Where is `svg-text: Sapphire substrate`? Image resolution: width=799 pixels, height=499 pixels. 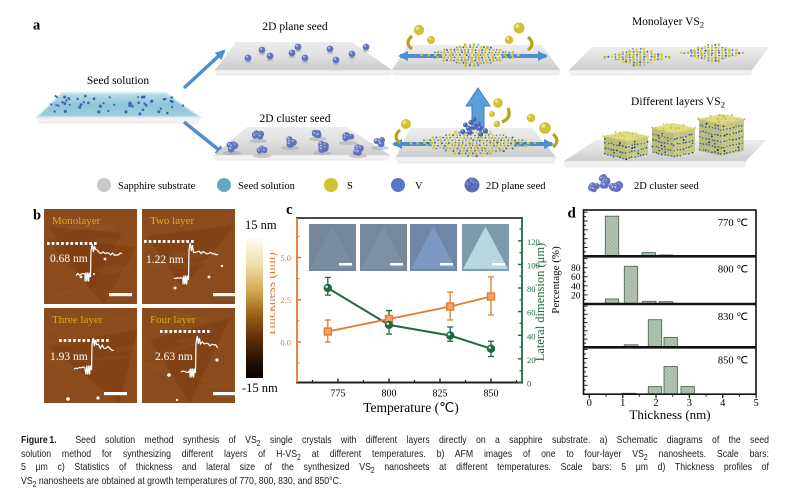 svg-text: Sapphire substrate is located at coordinates (157, 186).